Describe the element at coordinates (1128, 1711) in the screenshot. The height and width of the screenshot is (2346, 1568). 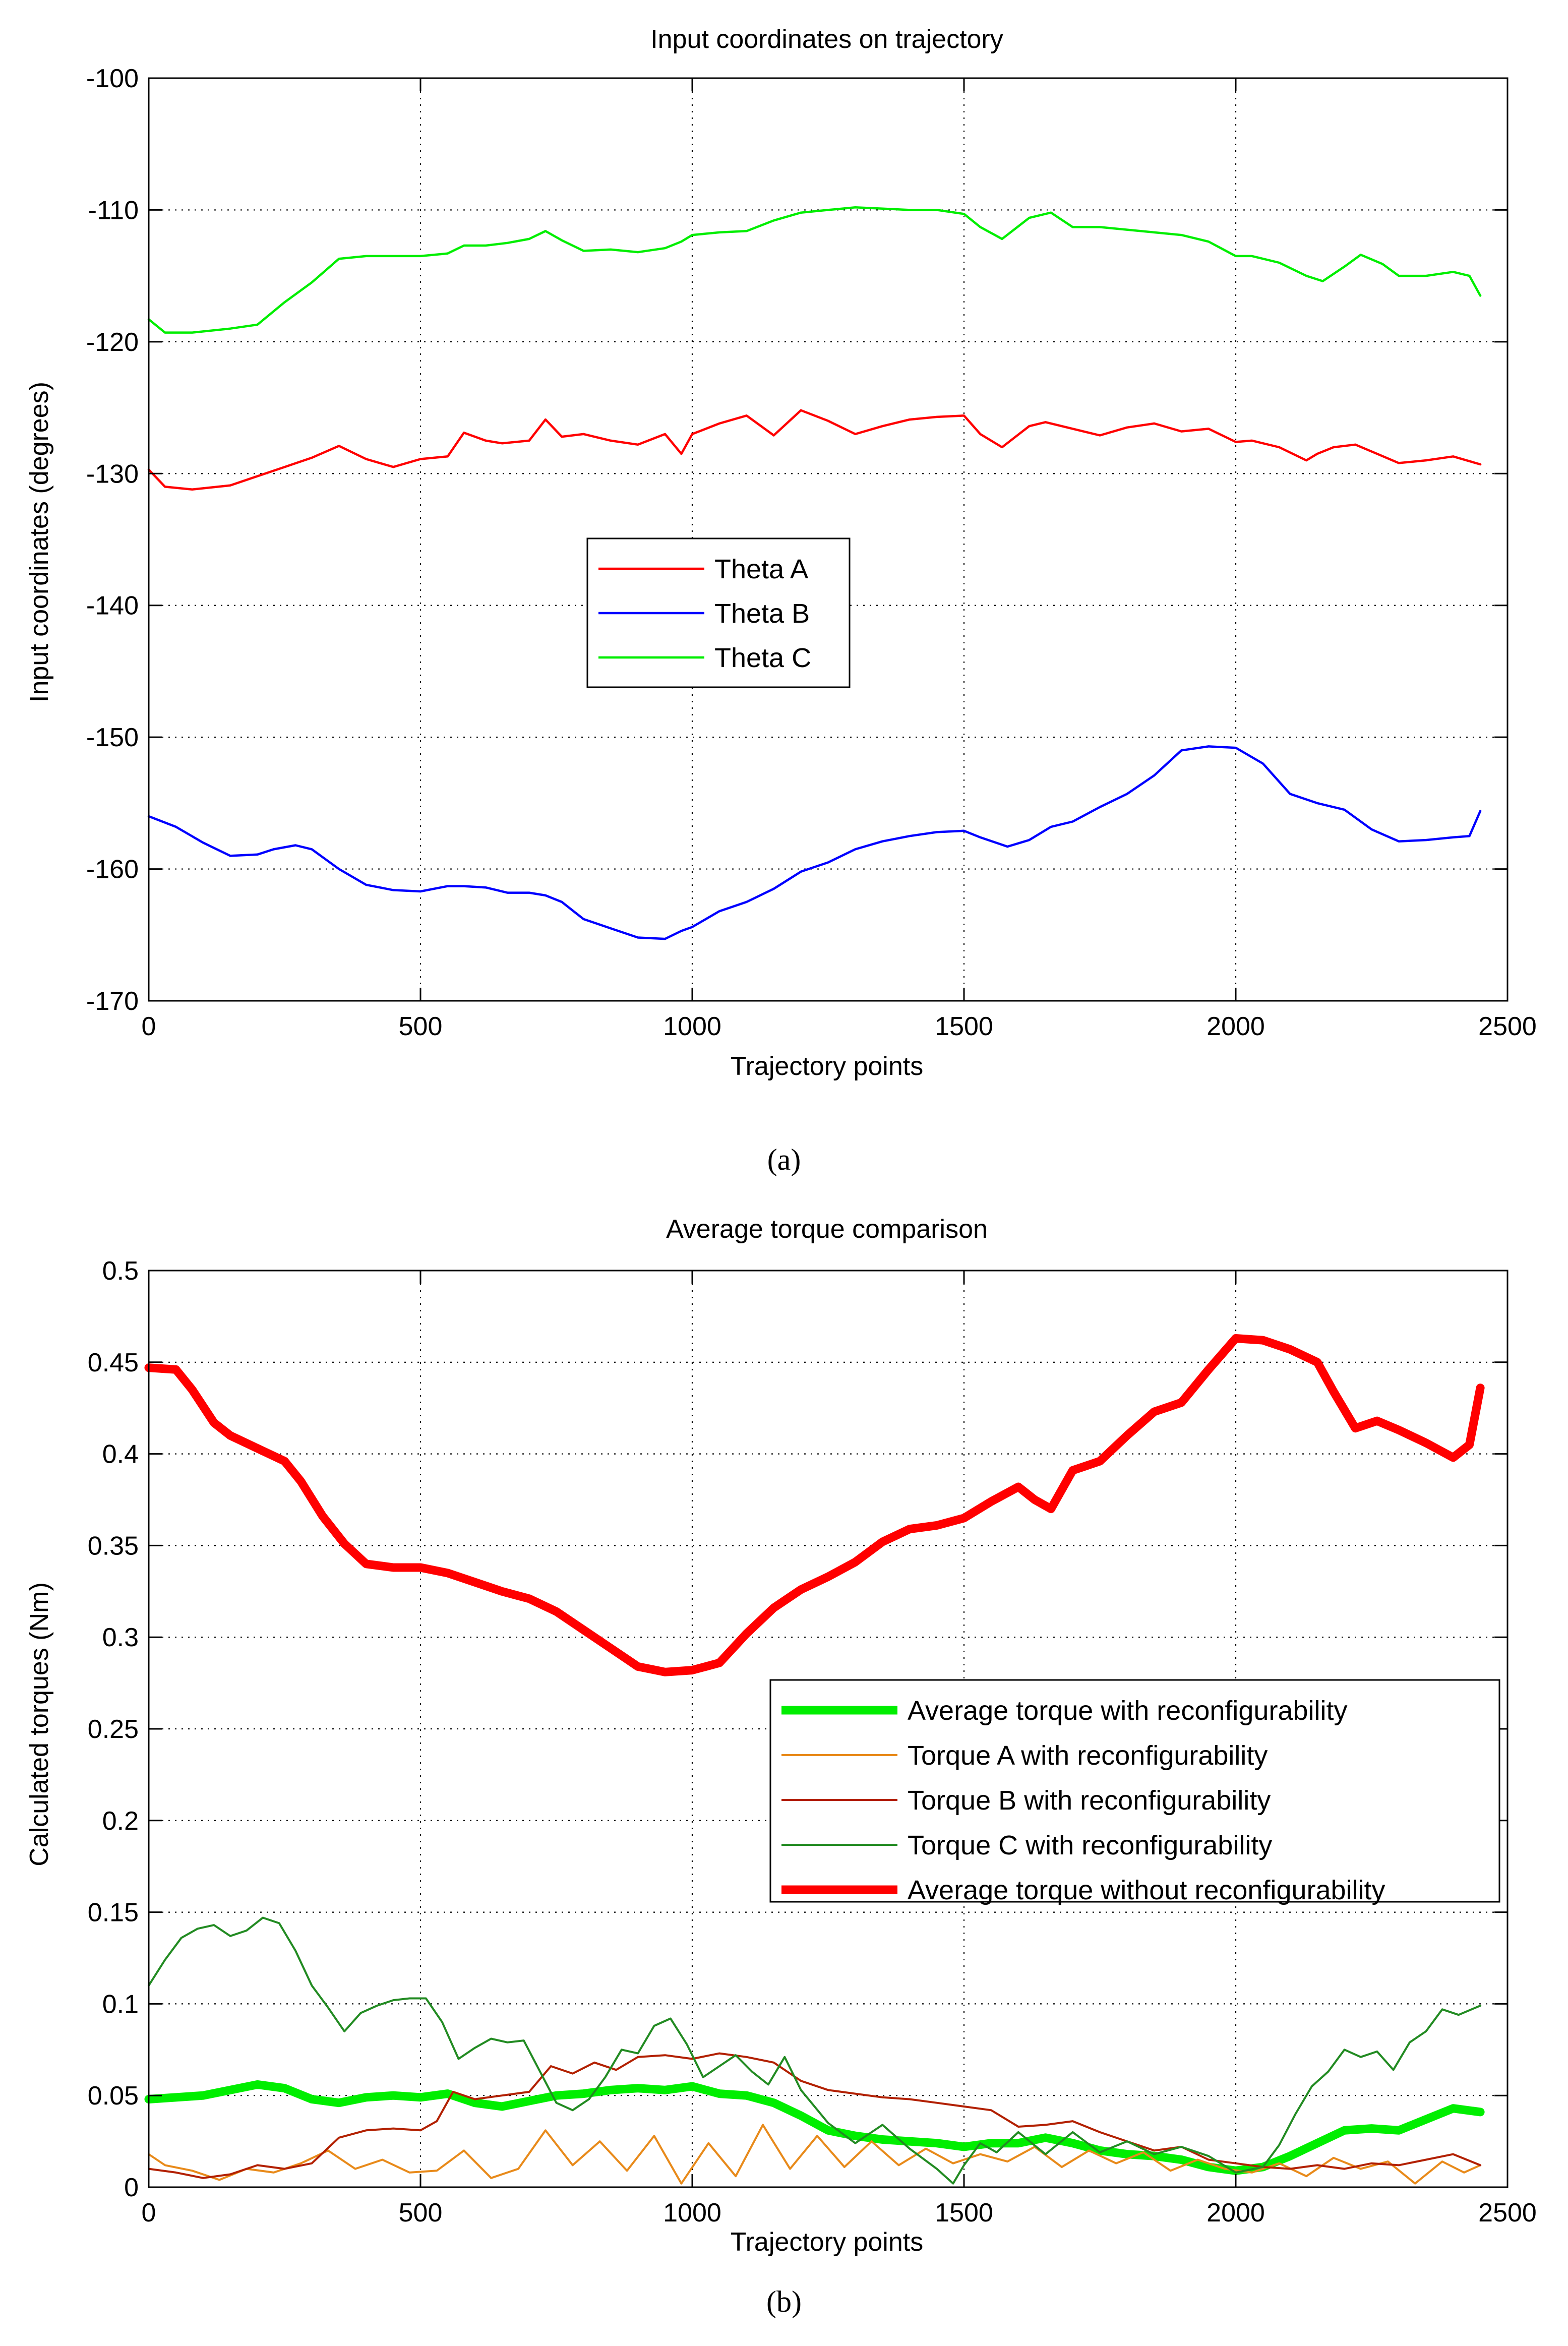
I see `legend-entry: Average torque with reconfigurability` at that location.